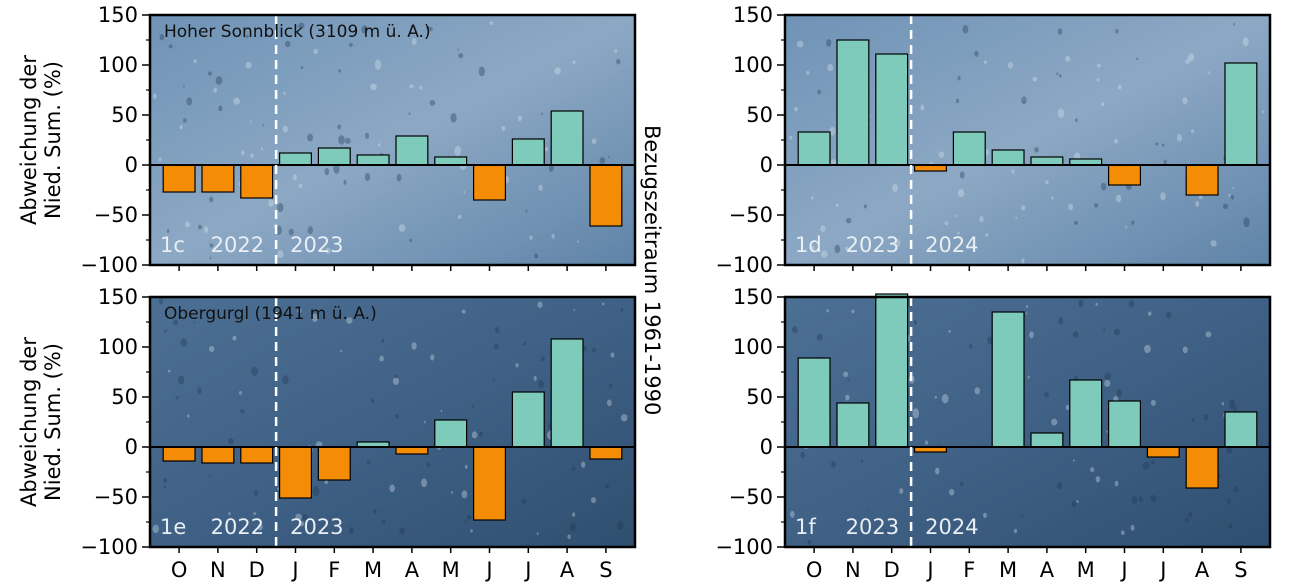 Image resolution: width=1308 pixels, height=585 pixels. I want to click on year-right-label: 2024, so click(951, 527).